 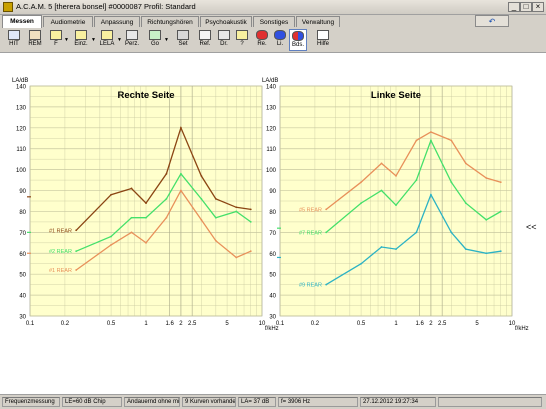 I want to click on series-label: #2 REAR, so click(x=60, y=252).